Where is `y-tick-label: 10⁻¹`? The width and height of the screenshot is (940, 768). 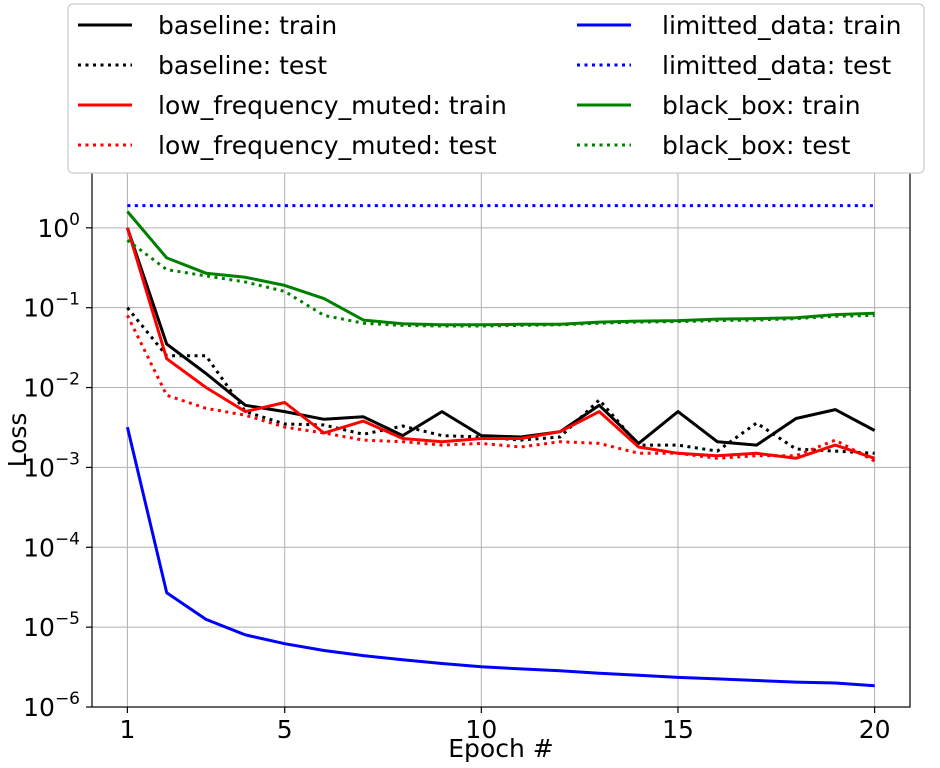 y-tick-label: 10⁻¹ is located at coordinates (51, 306).